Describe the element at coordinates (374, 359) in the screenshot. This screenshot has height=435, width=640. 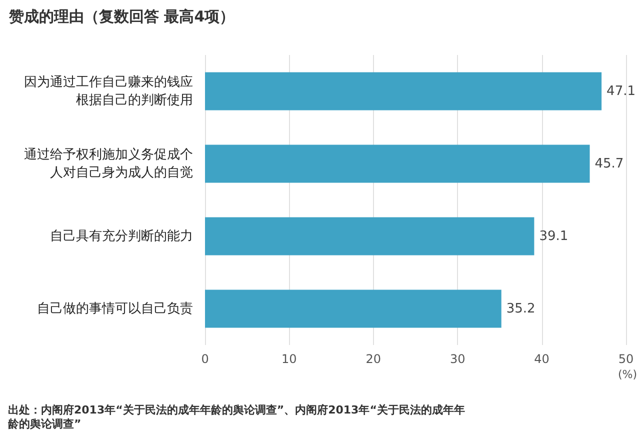
I see `x-tick-label: 20` at that location.